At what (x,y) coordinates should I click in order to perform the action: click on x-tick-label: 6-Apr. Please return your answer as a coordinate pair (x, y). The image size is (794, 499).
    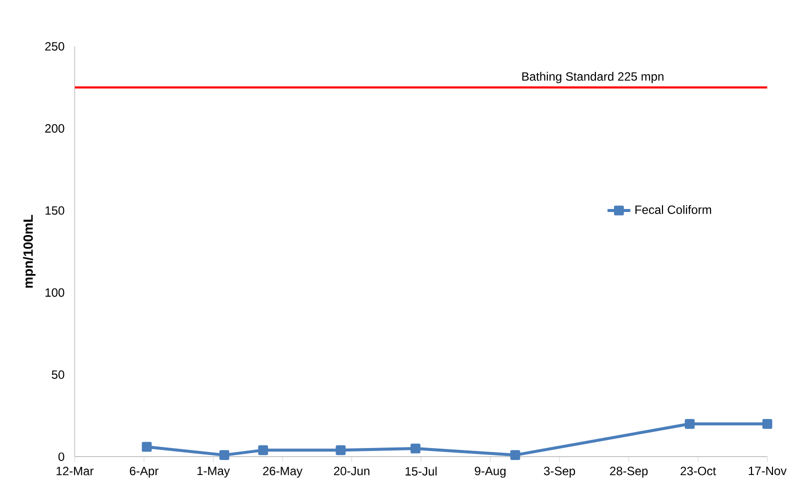
    Looking at the image, I should click on (144, 472).